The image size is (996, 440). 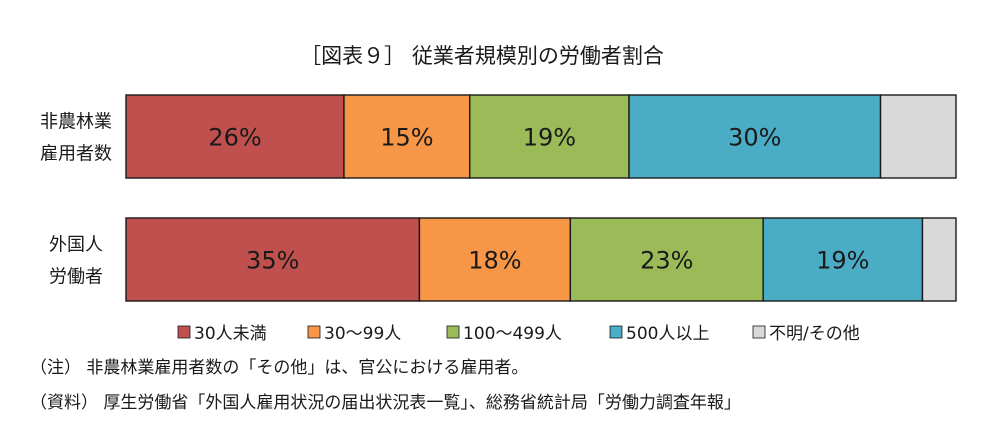 What do you see at coordinates (814, 334) in the screenshot?
I see `legend-label: 不明/その他` at bounding box center [814, 334].